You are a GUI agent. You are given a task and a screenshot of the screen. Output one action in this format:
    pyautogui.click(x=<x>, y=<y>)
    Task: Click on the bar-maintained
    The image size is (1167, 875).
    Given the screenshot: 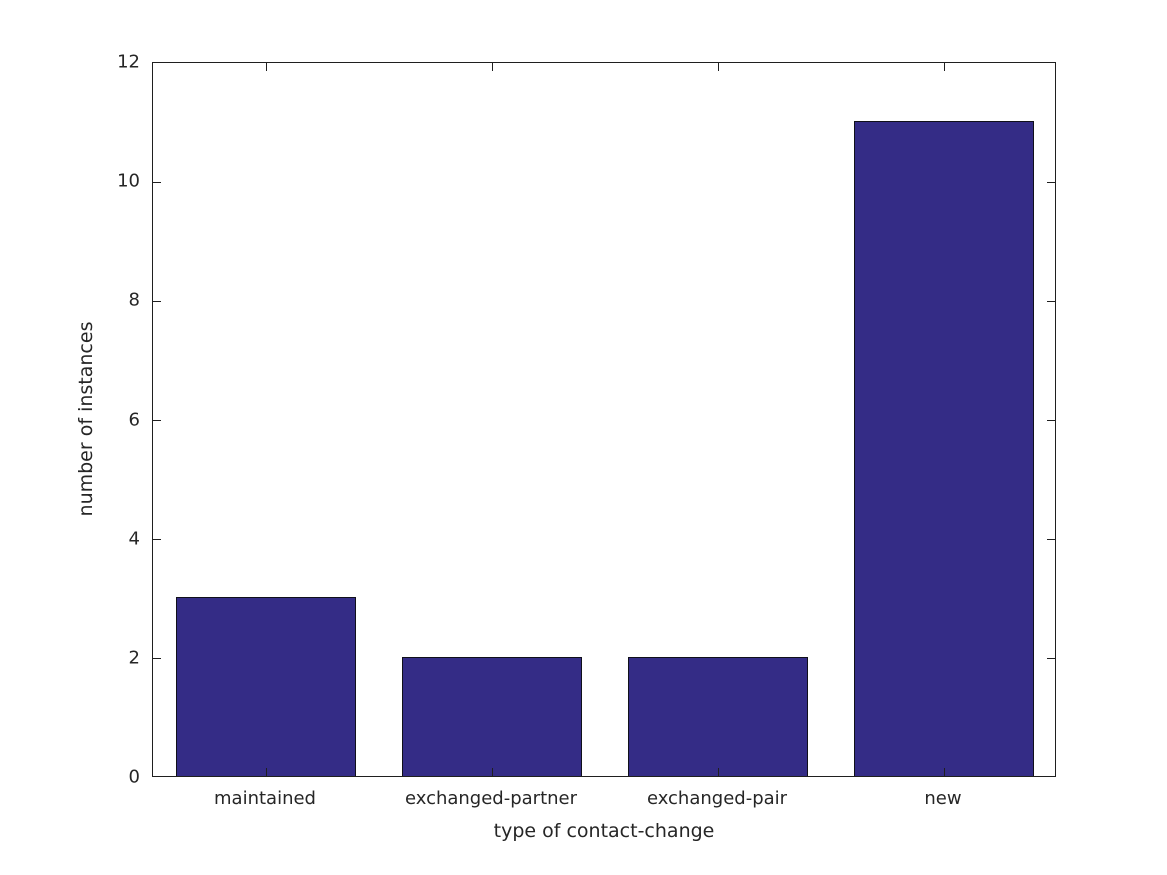 What is the action you would take?
    pyautogui.click(x=266, y=686)
    